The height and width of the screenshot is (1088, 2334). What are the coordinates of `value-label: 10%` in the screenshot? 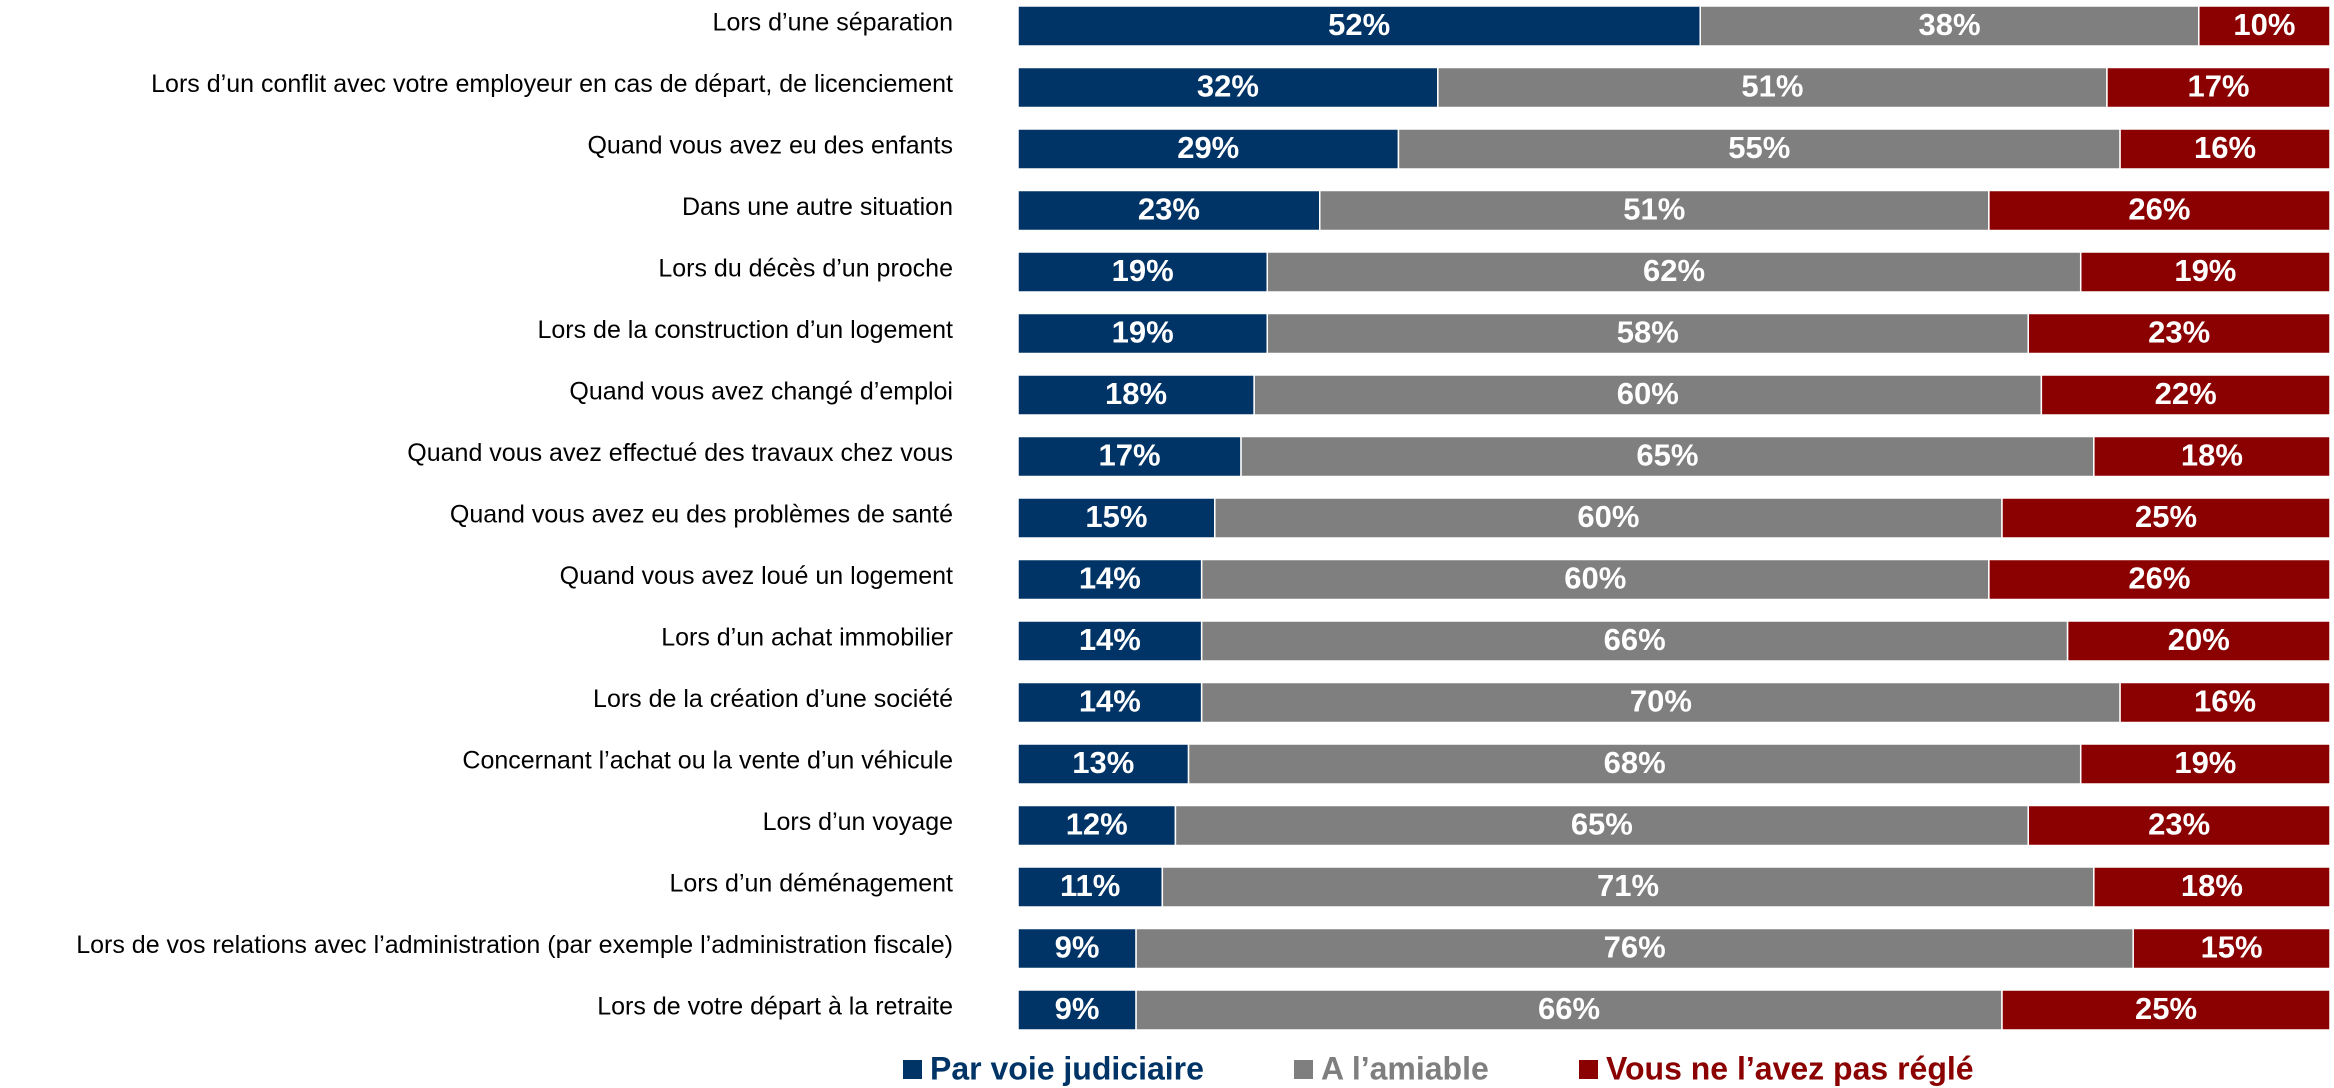 It's located at (2264, 24).